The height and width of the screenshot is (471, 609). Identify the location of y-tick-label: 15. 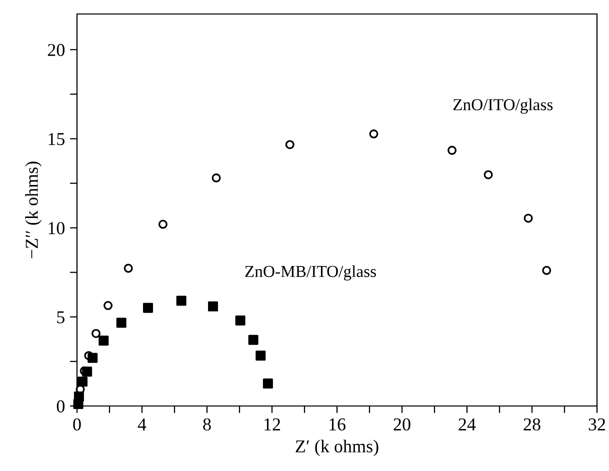
(56, 139).